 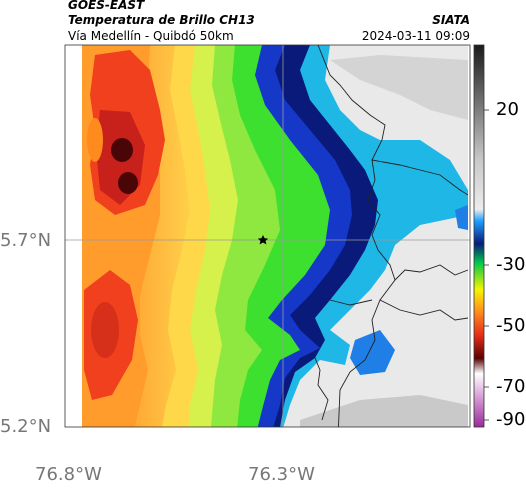 What do you see at coordinates (95, 140) in the screenshot?
I see `orange-patch` at bounding box center [95, 140].